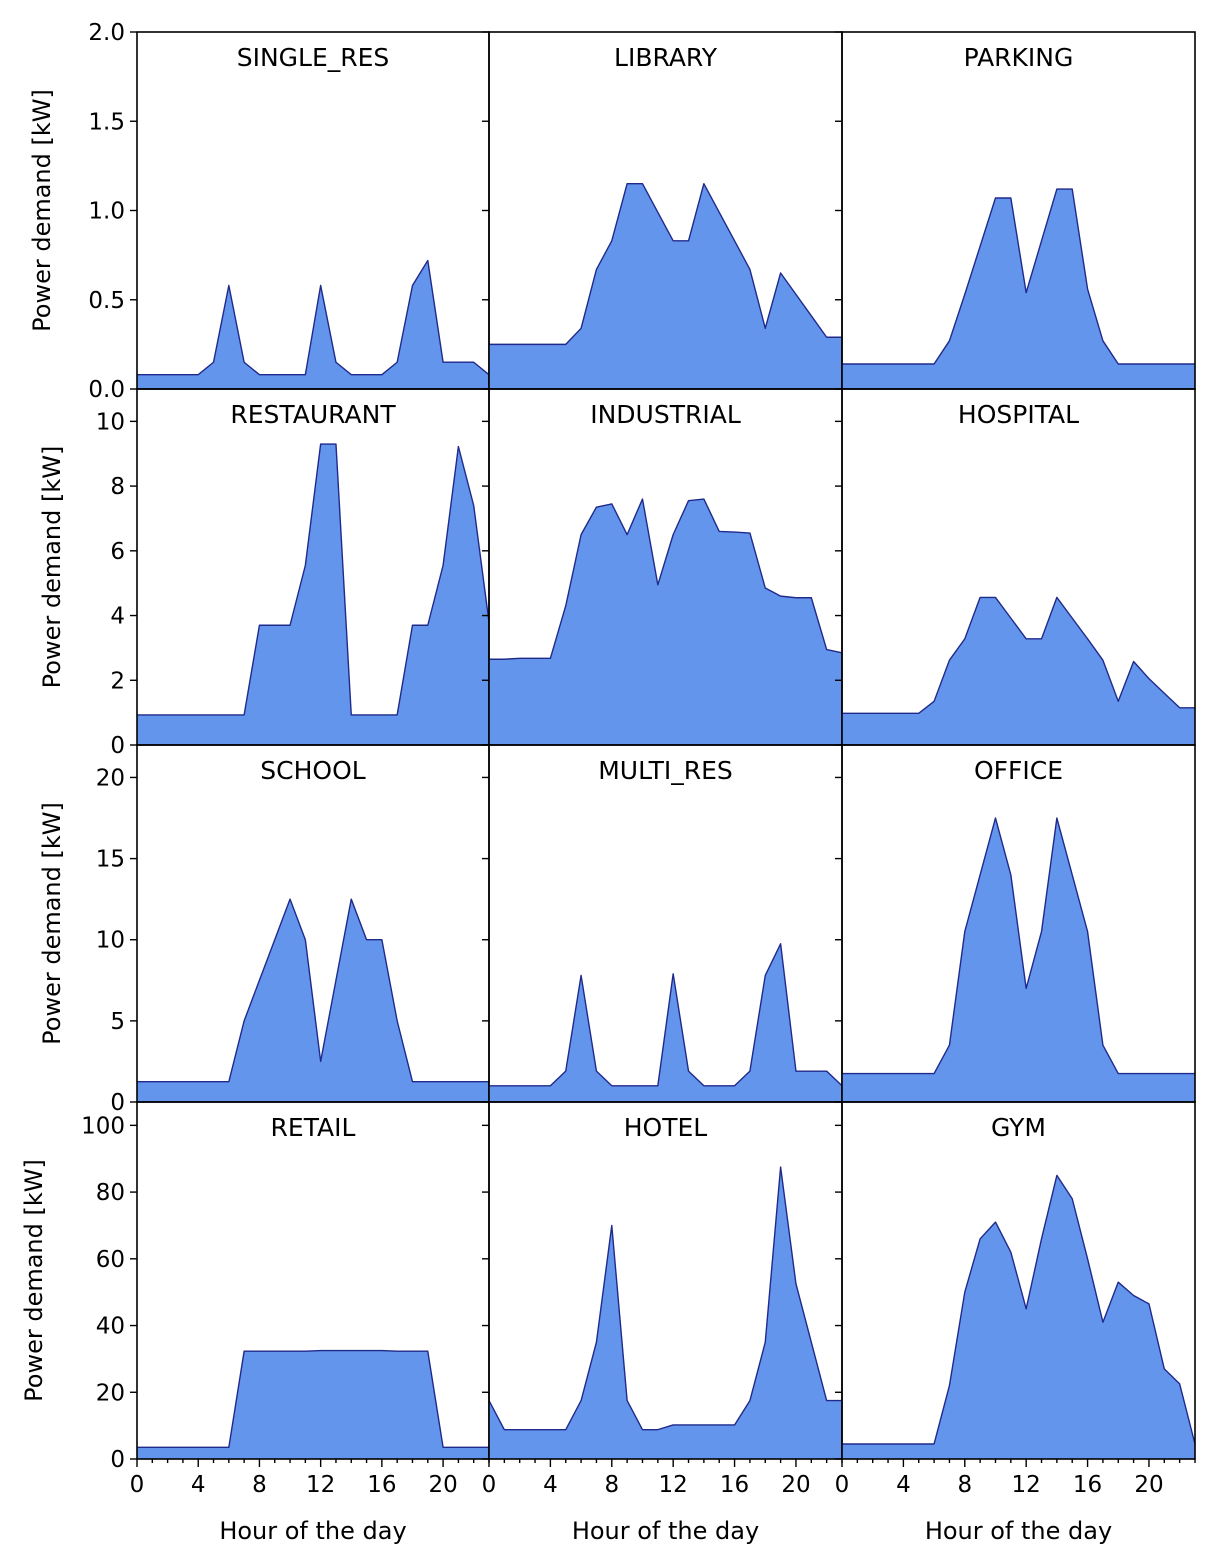 This screenshot has width=1215, height=1568. Describe the element at coordinates (1018, 414) in the screenshot. I see `panel-title: HOSPITAL` at that location.